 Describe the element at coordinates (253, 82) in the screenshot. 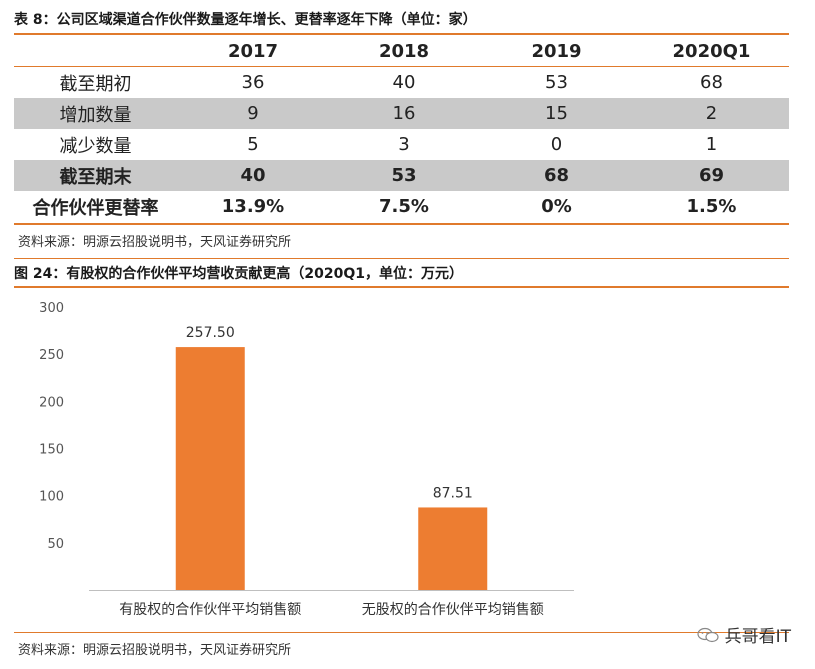

I see `table-cell: 36` at that location.